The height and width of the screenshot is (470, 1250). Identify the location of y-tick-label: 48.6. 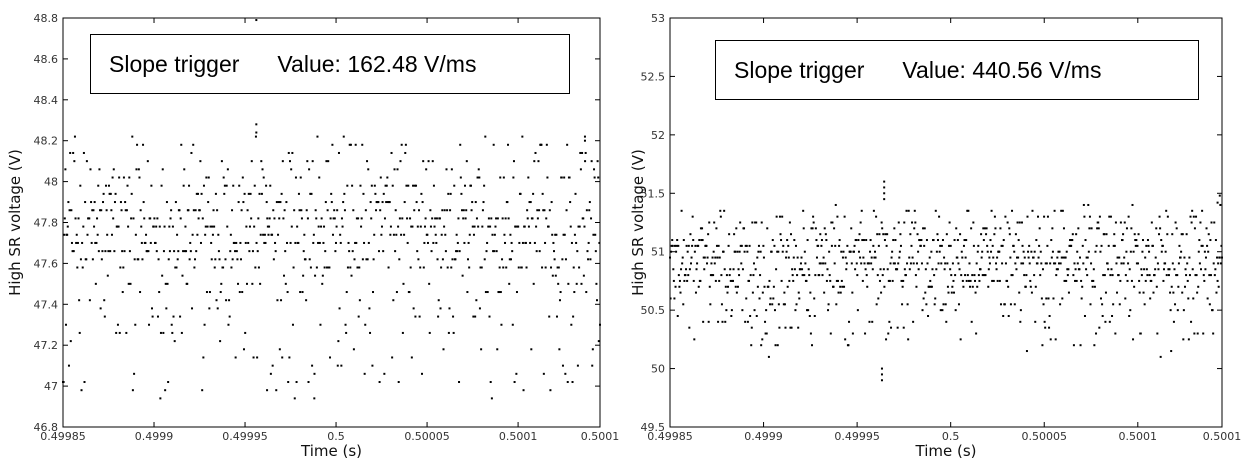
(46, 59).